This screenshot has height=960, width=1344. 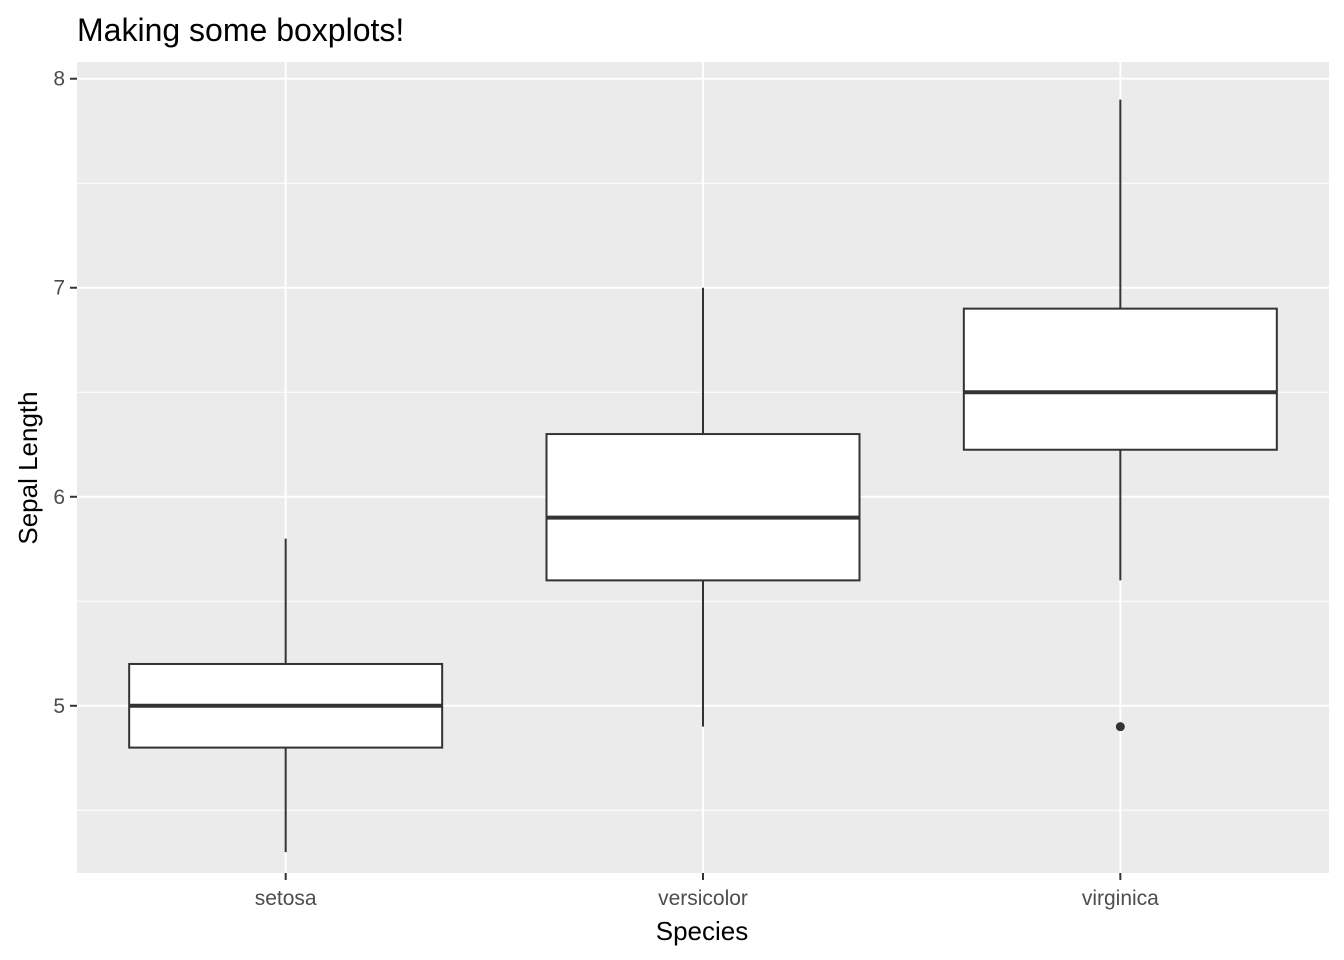 I want to click on y-tick-label: 7, so click(x=59, y=288).